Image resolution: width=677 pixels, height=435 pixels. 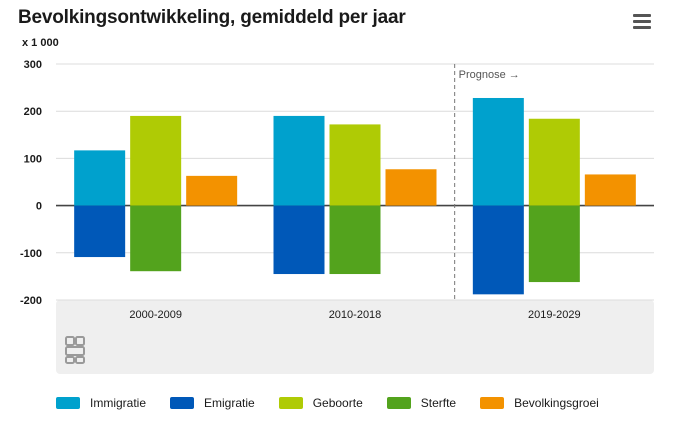 What do you see at coordinates (33, 159) in the screenshot?
I see `y-tick-label: 100` at bounding box center [33, 159].